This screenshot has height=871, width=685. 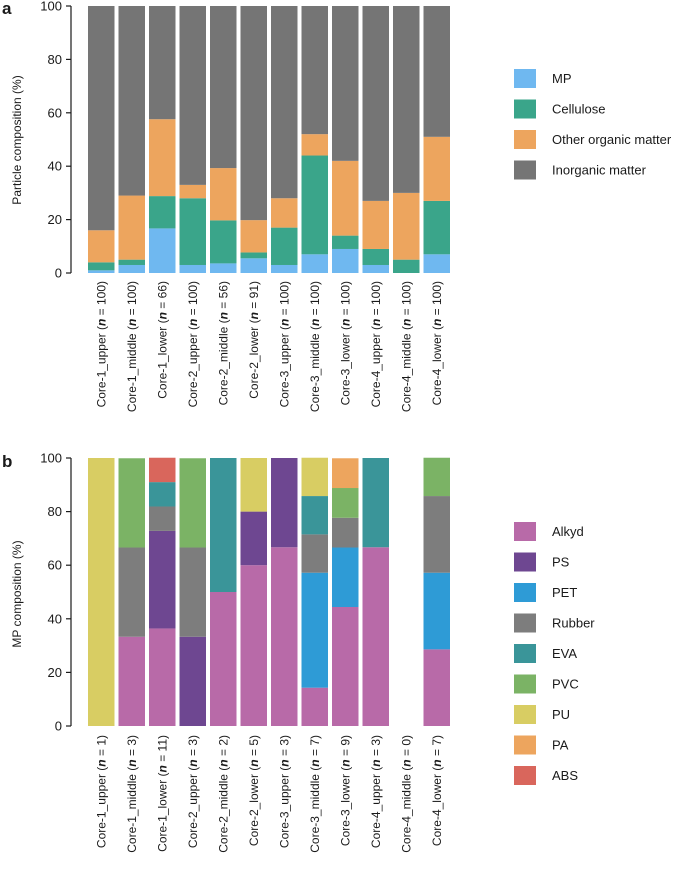 I want to click on y-tick-label: 20, so click(x=55, y=219).